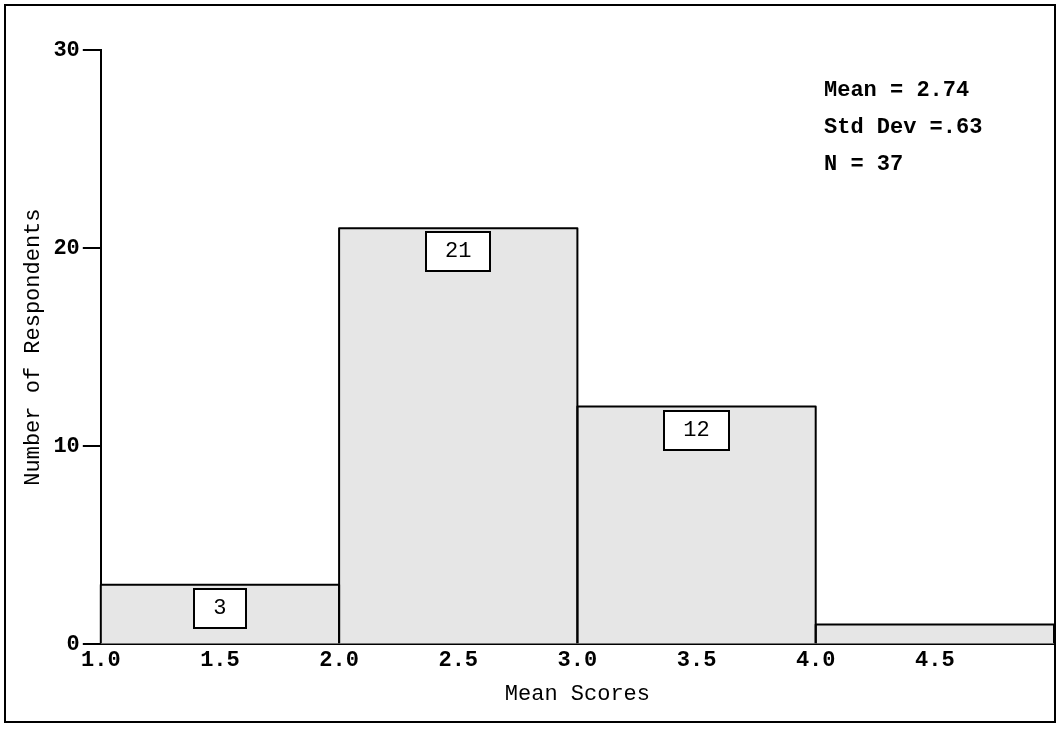 The image size is (1062, 729). What do you see at coordinates (66, 248) in the screenshot?
I see `y-tick-label: 20` at bounding box center [66, 248].